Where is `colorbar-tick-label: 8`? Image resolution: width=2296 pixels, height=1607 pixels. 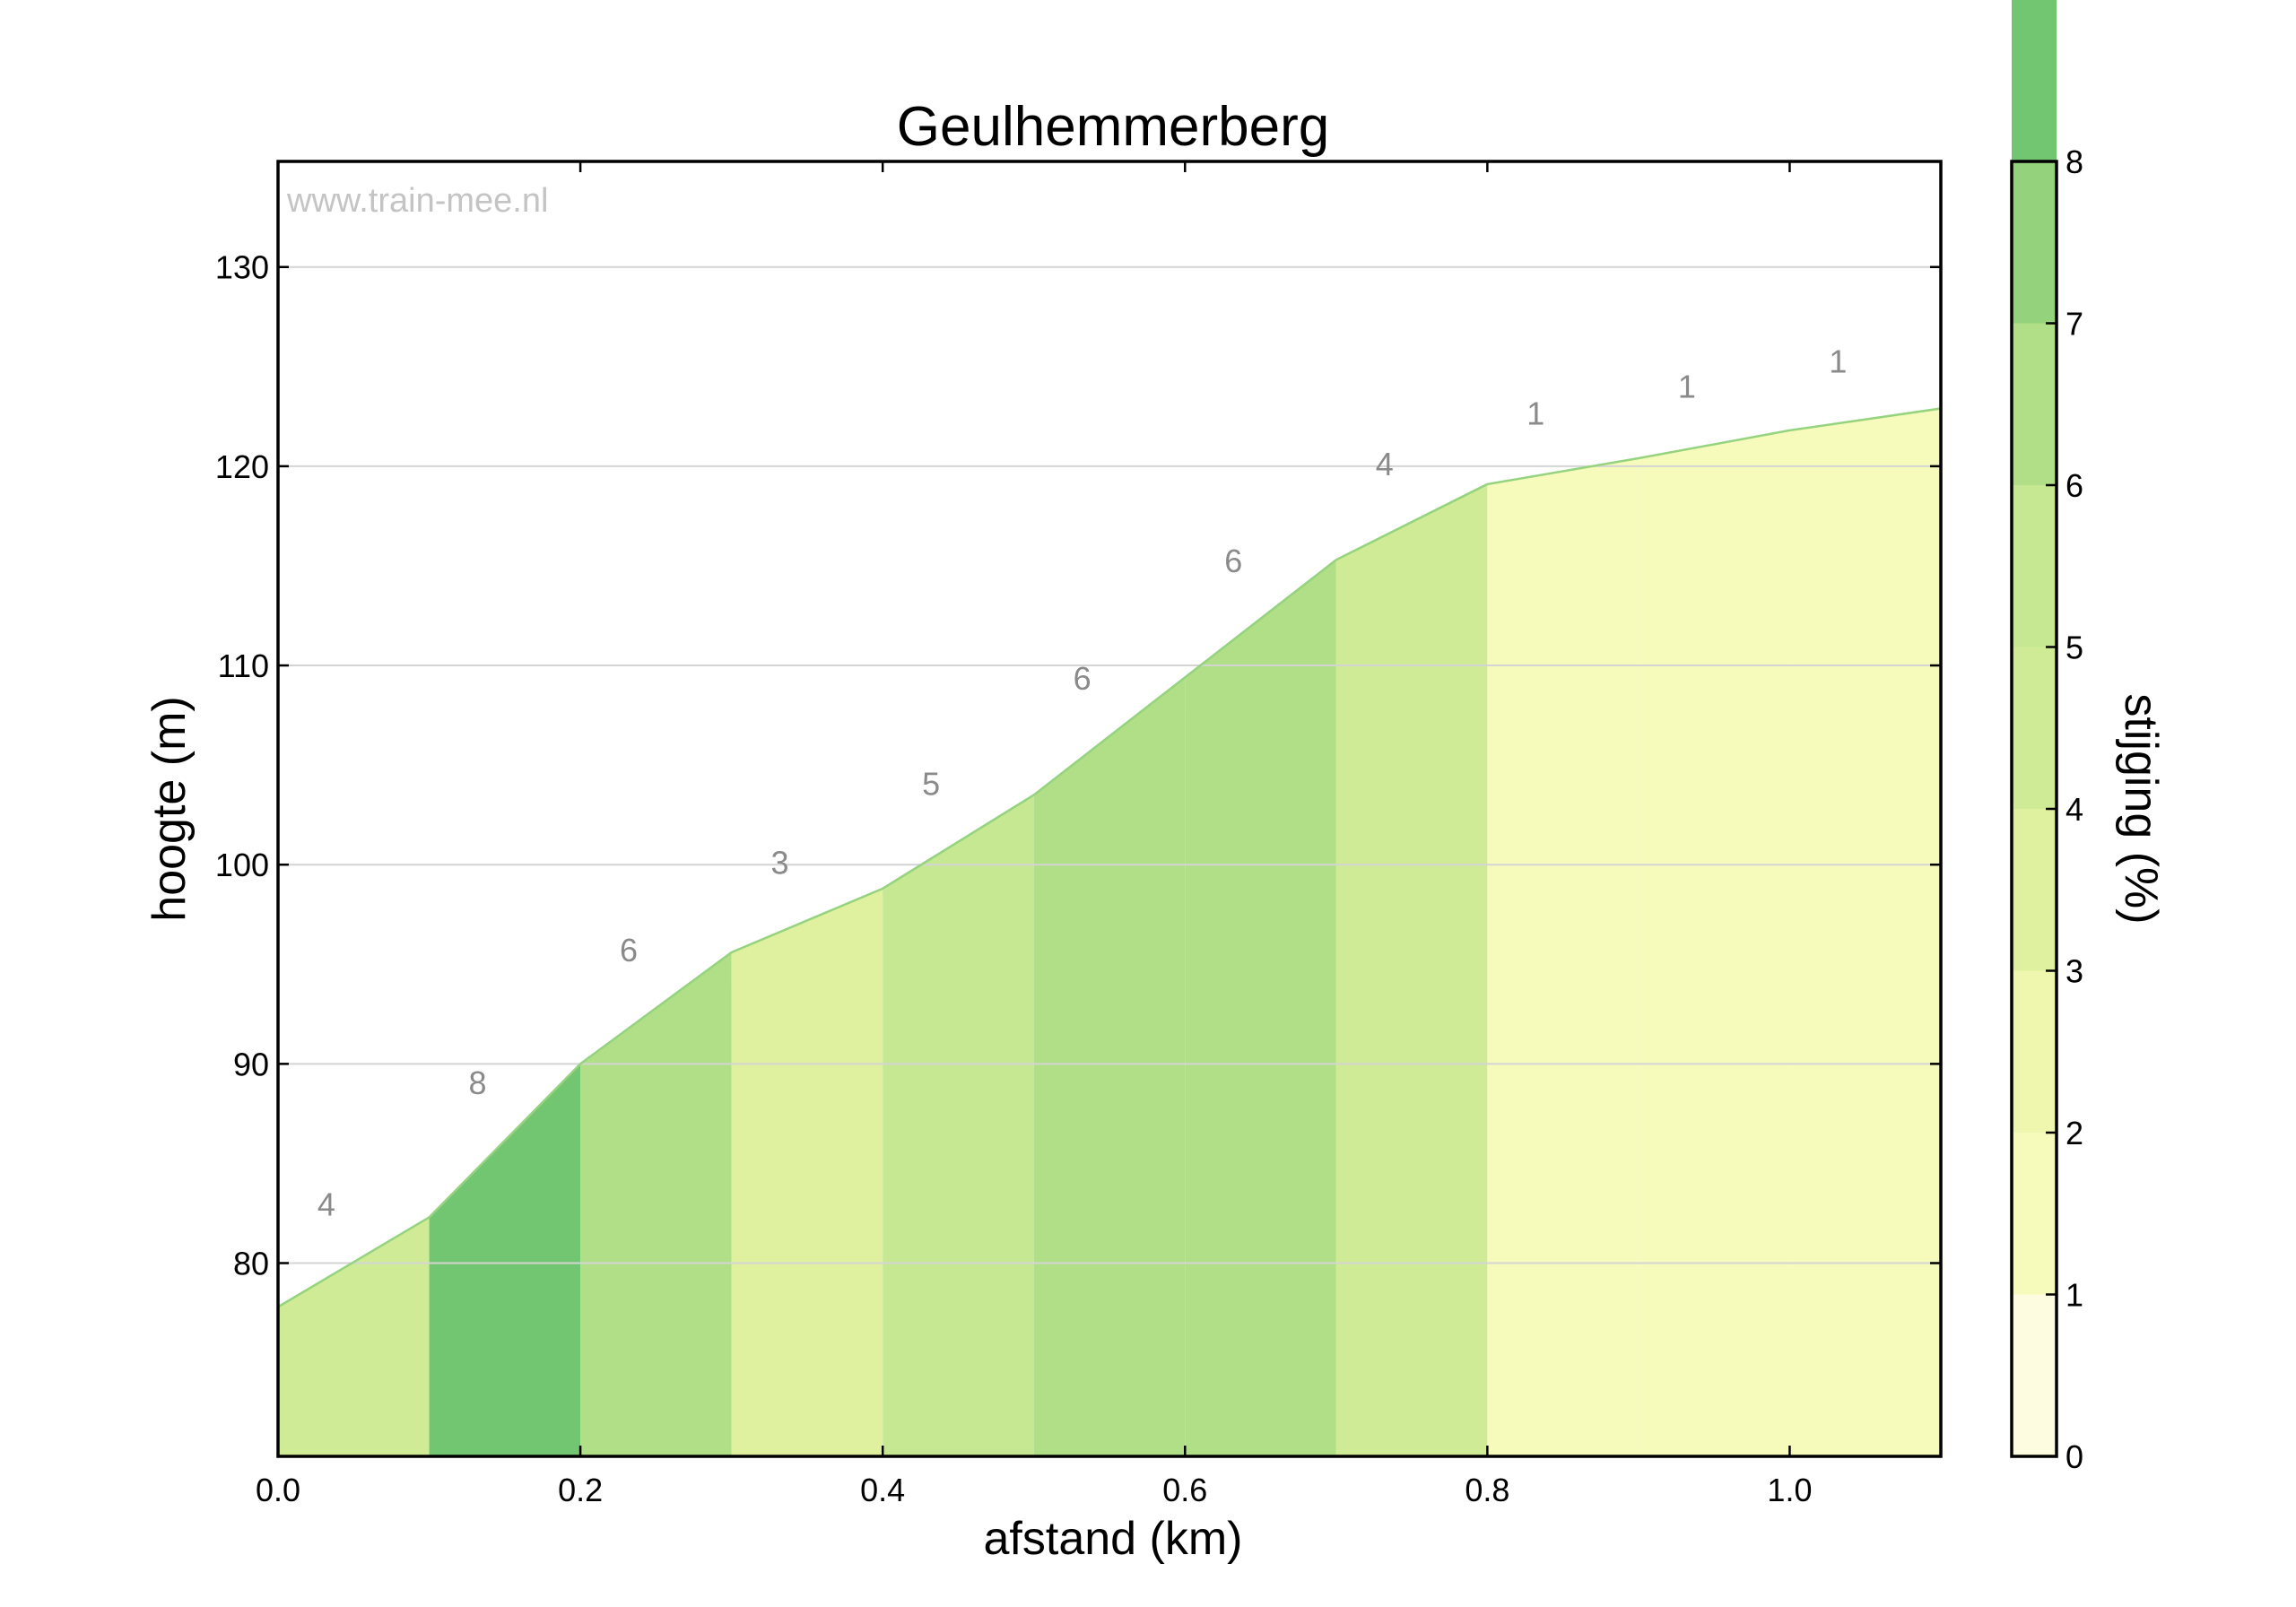 colorbar-tick-label: 8 is located at coordinates (2074, 161).